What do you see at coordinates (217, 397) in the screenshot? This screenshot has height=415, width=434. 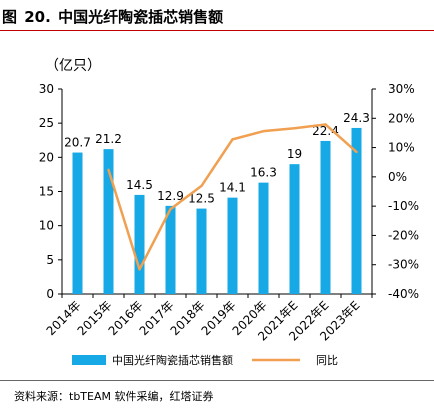 I see `source-bar: 资料来源：tbTEAM 软件采编，红塔证券` at bounding box center [217, 397].